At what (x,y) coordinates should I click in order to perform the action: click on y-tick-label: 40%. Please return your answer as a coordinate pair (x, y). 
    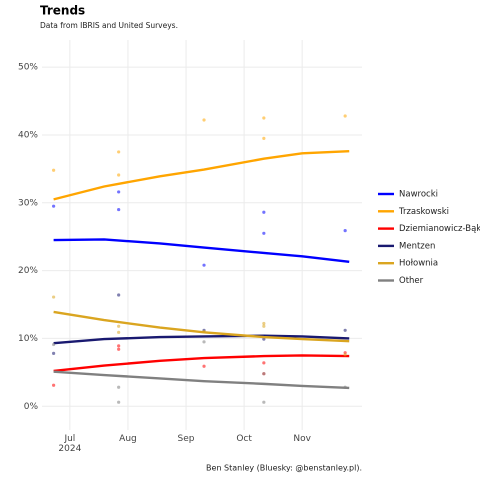
    Looking at the image, I should click on (28, 135).